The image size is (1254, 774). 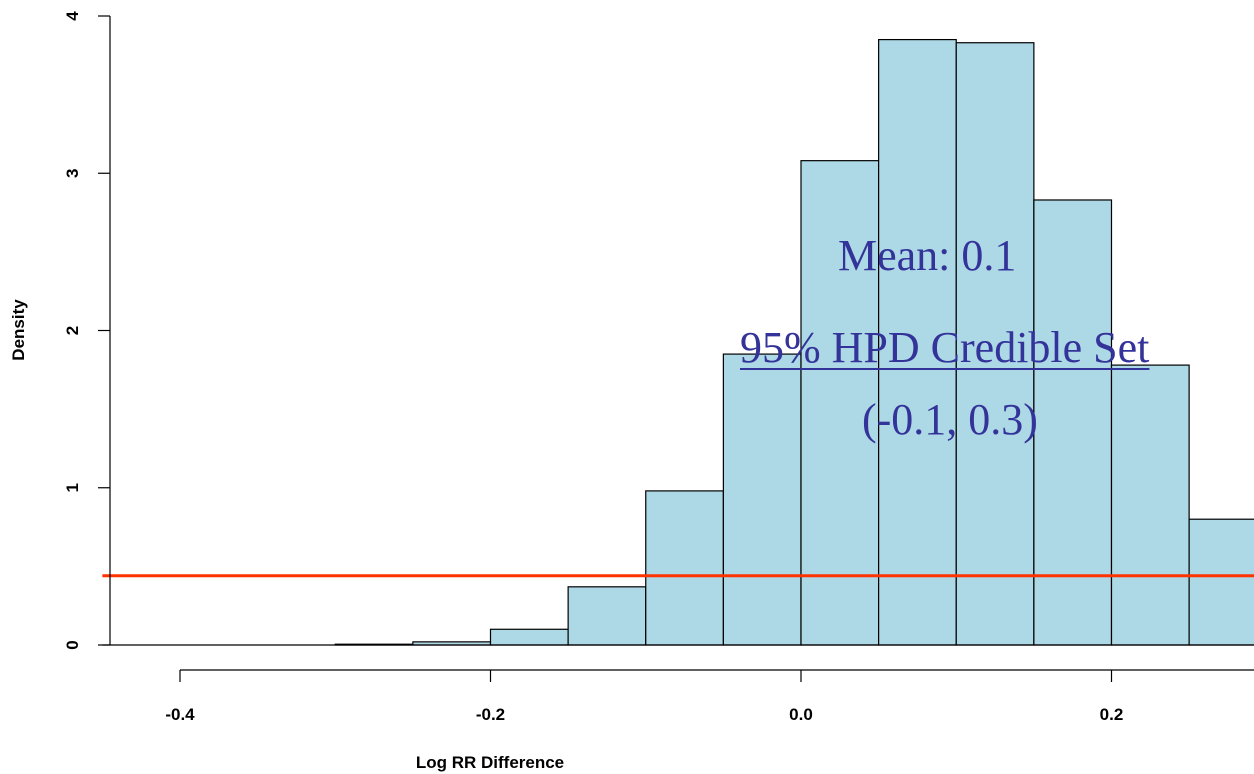 What do you see at coordinates (945, 347) in the screenshot?
I see `hpd-title-annotation: 95% HPD Credible Set` at bounding box center [945, 347].